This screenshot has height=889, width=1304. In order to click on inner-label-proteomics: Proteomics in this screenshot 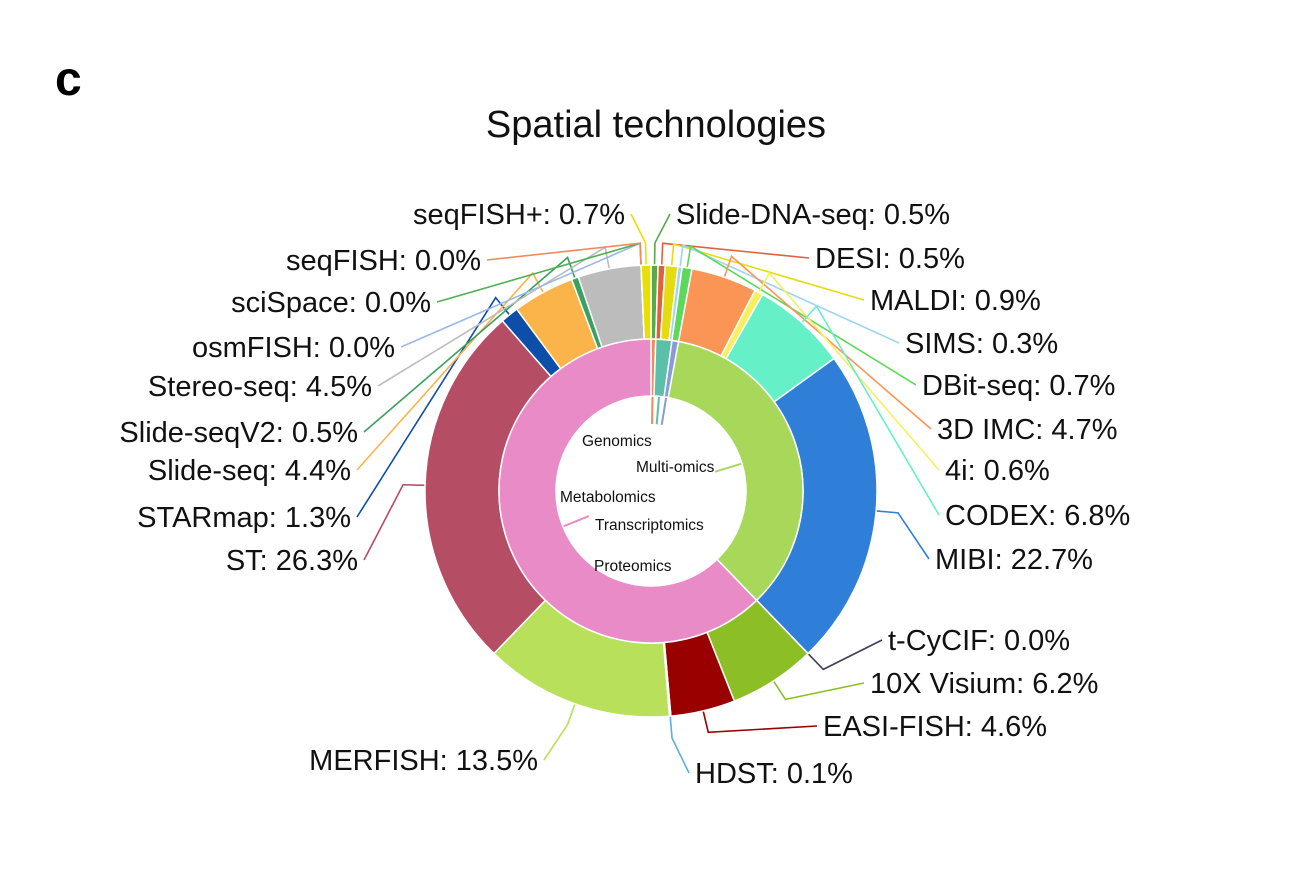, I will do `click(633, 566)`.